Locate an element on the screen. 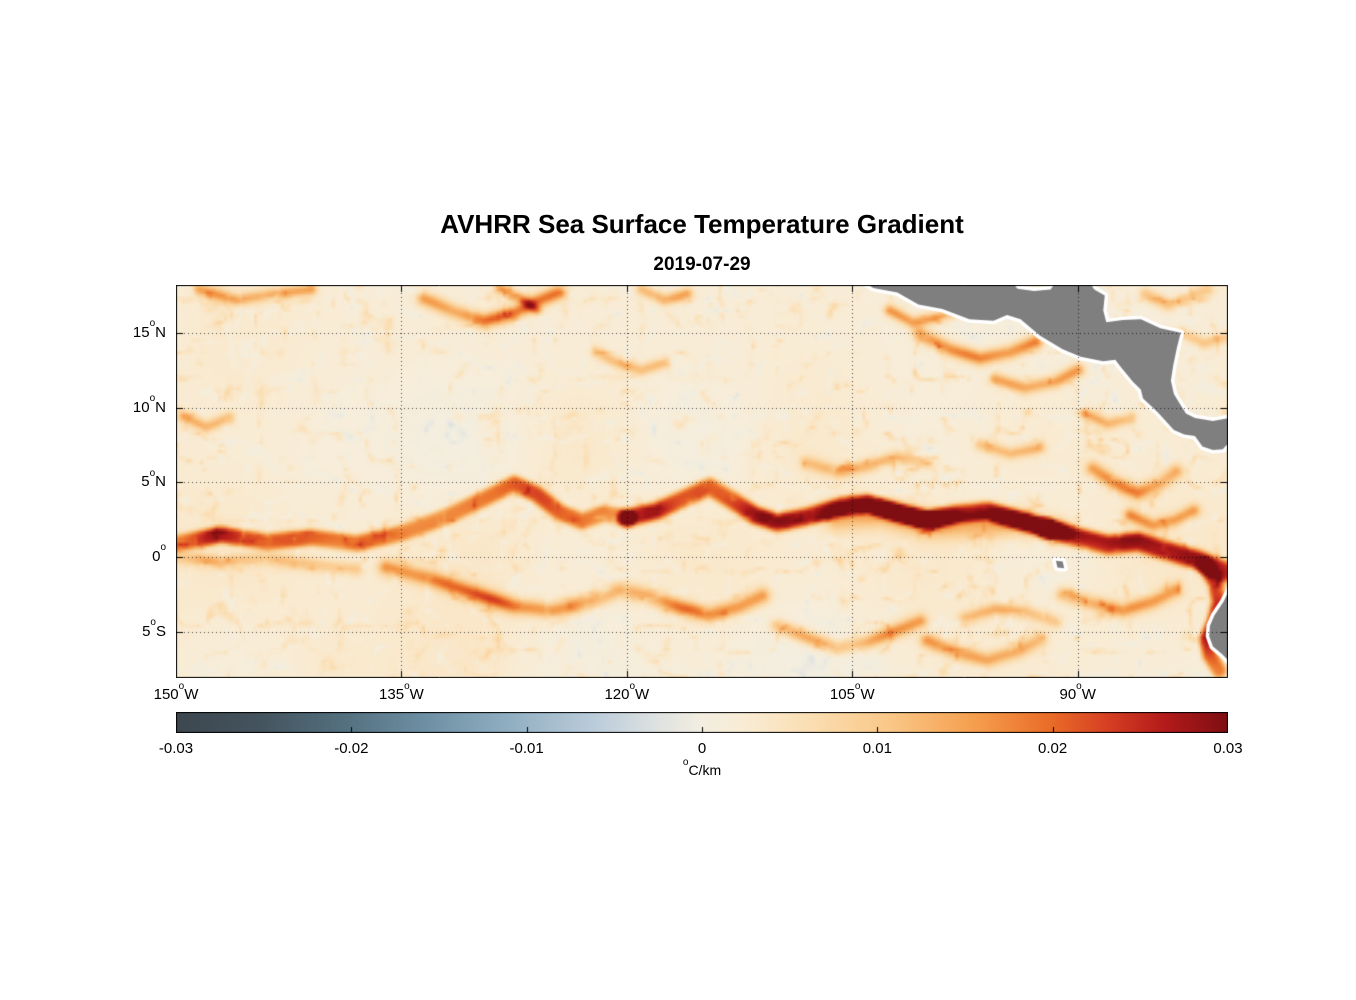 This screenshot has height=1000, width=1356. y-axis-tick-label: 5oN is located at coordinates (153, 479).